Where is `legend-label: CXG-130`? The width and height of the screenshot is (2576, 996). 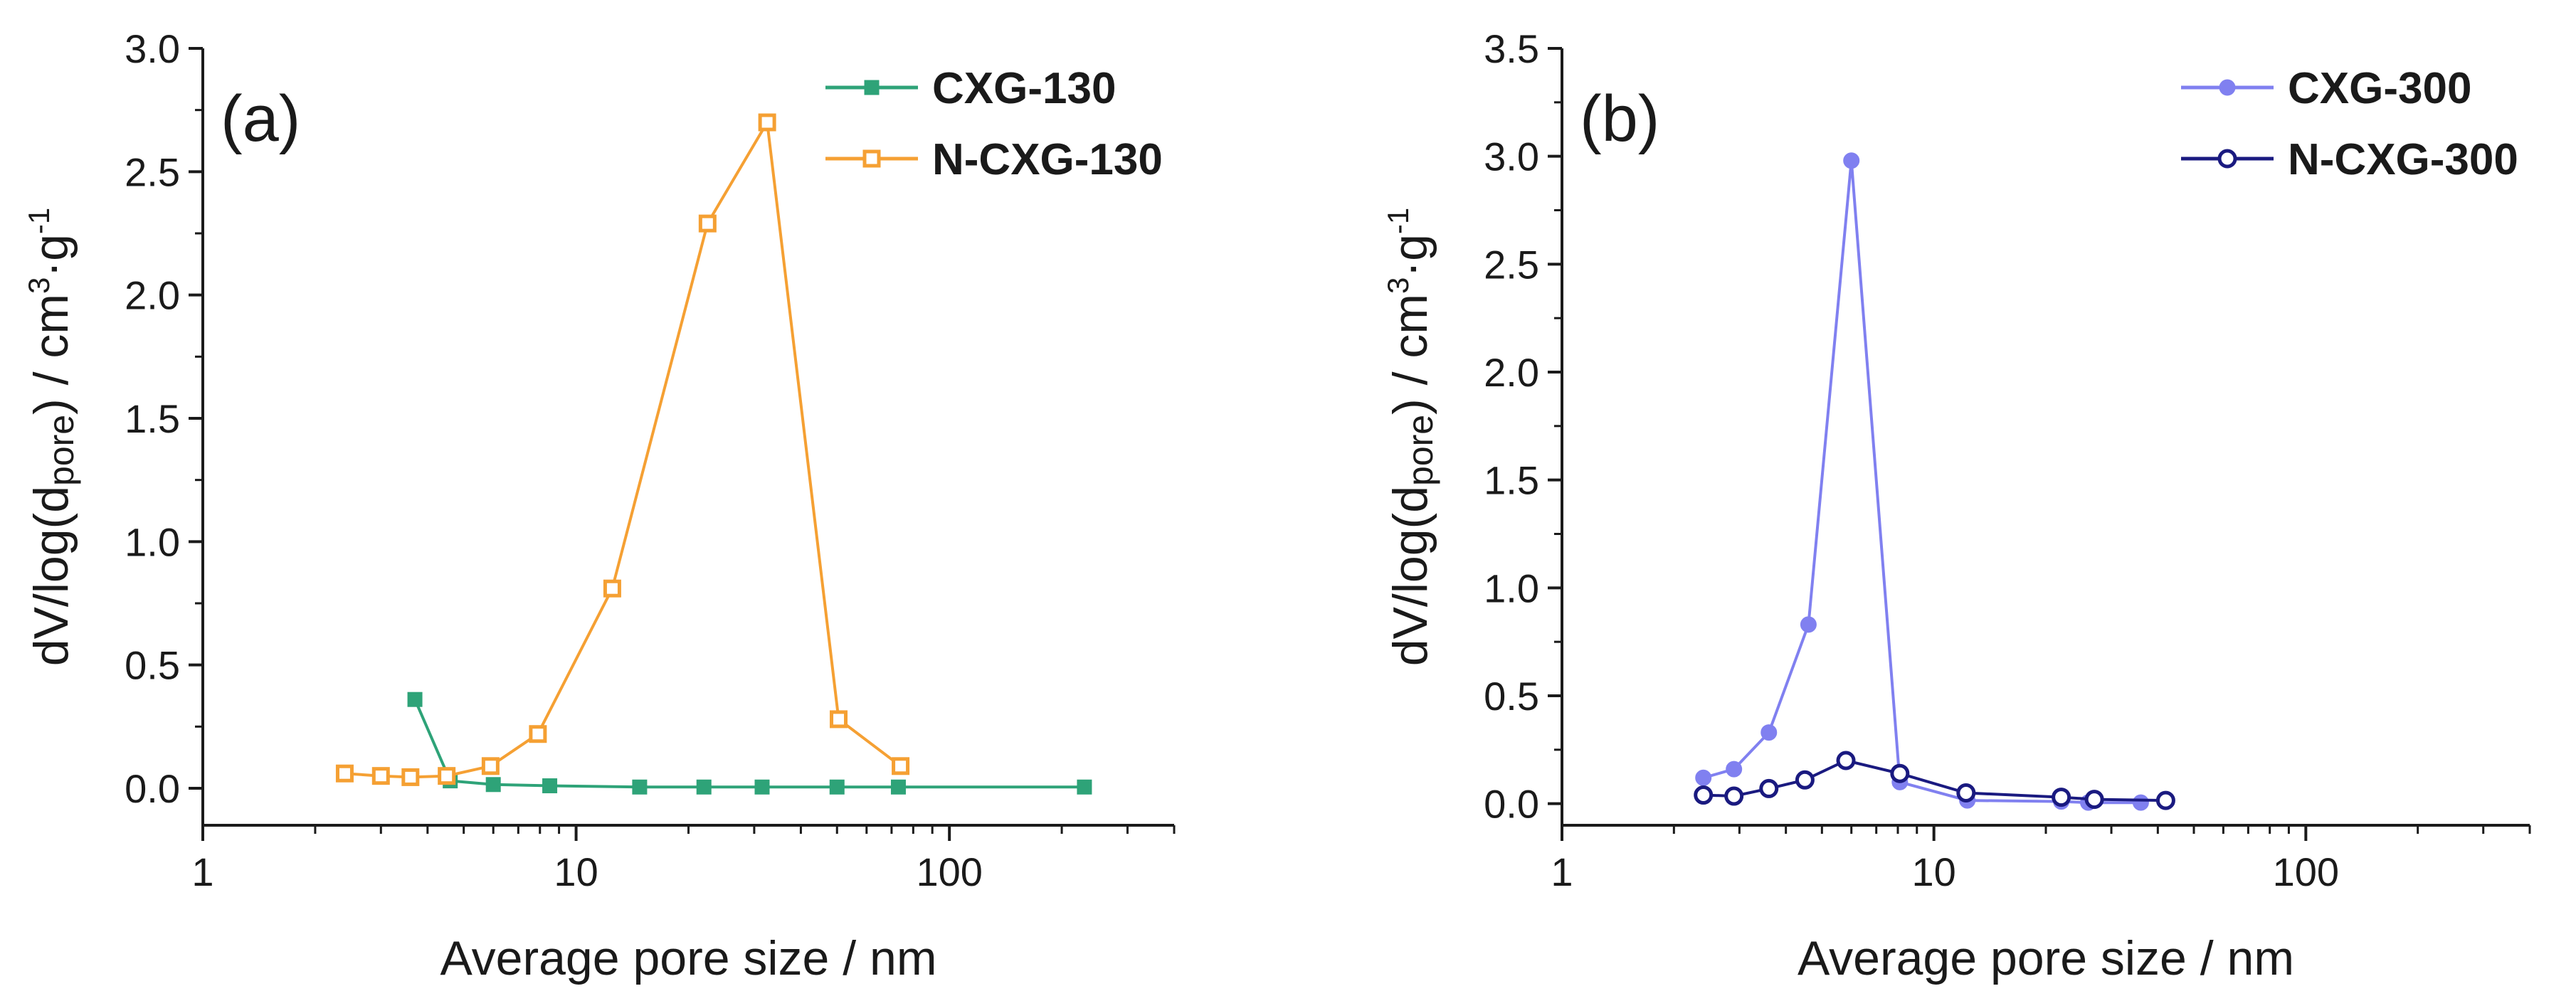
legend-label: CXG-130 is located at coordinates (1024, 88).